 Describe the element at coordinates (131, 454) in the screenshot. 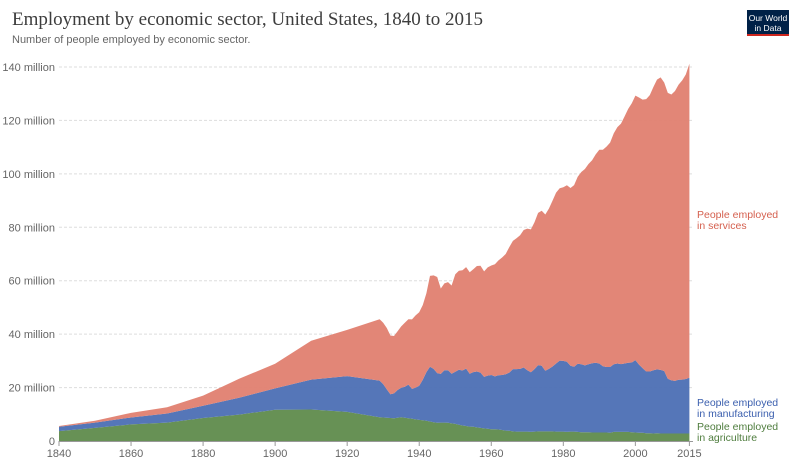

I see `x-tick-label: 1860` at that location.